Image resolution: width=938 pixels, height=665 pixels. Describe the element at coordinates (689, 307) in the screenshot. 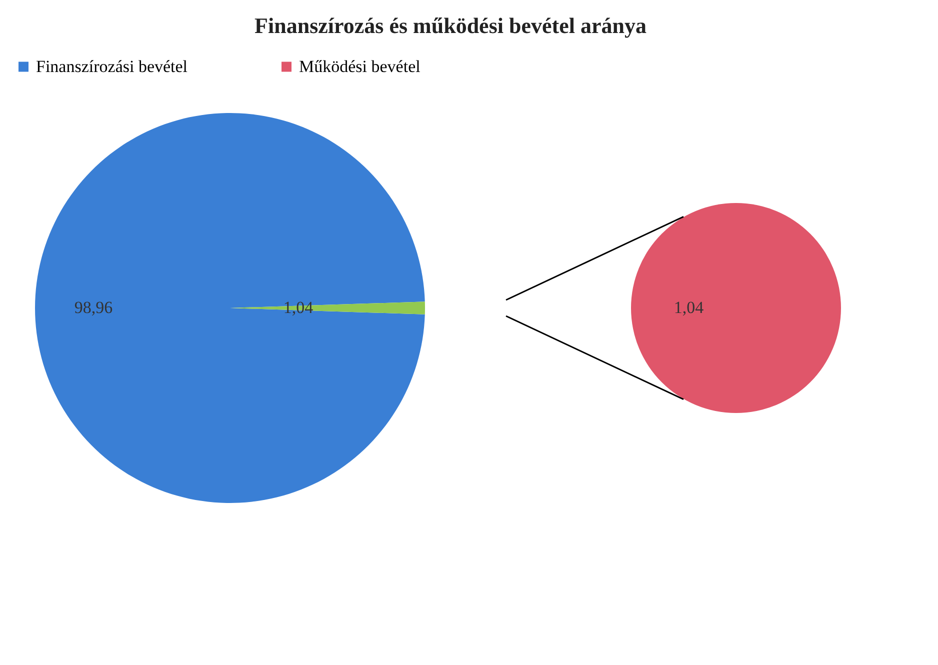

I see `data-label: 1,04` at that location.